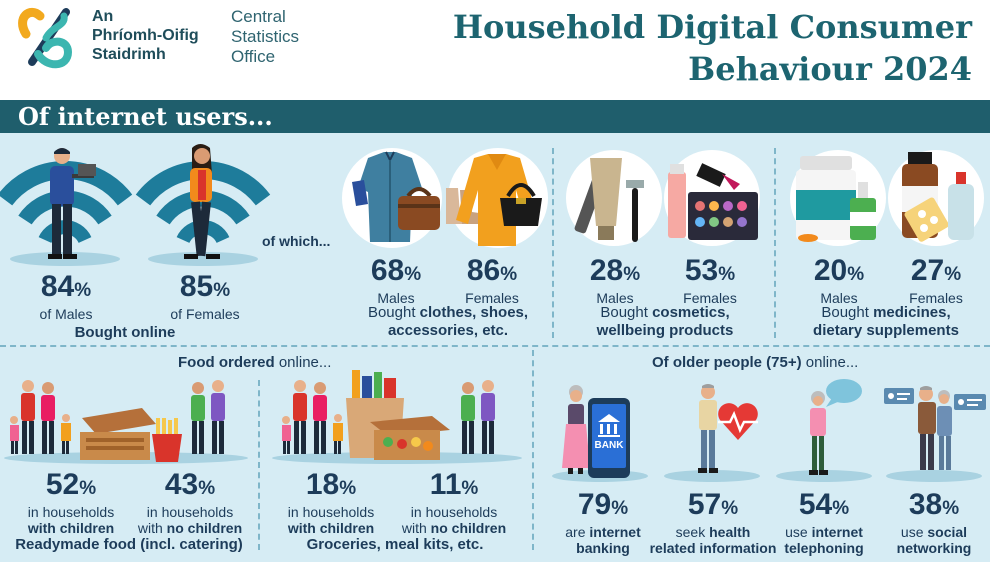  Describe the element at coordinates (445, 484) in the screenshot. I see `stat-value: 11` at that location.